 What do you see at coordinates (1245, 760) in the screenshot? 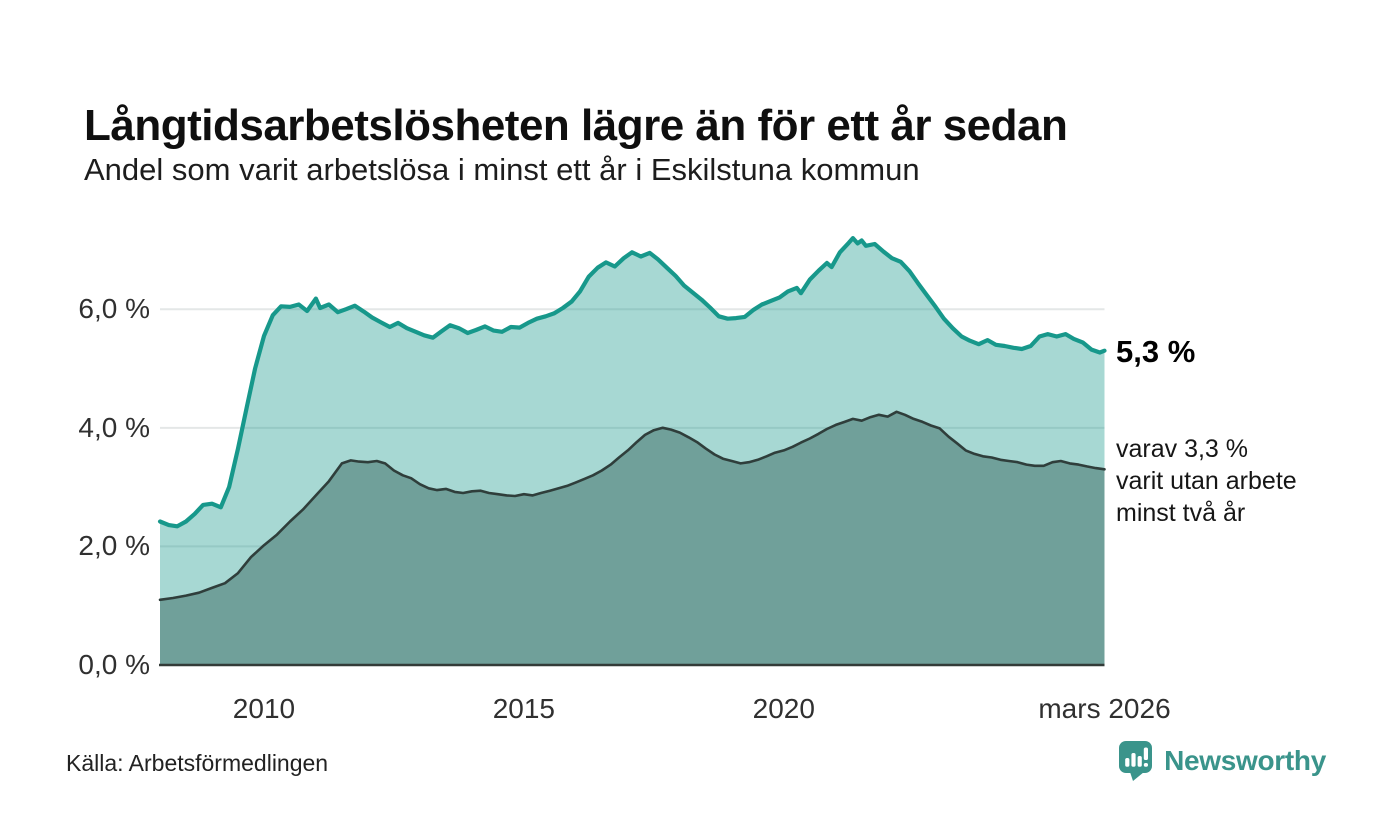
I see `newsworthy-logo-text: Newsworthy` at bounding box center [1245, 760].